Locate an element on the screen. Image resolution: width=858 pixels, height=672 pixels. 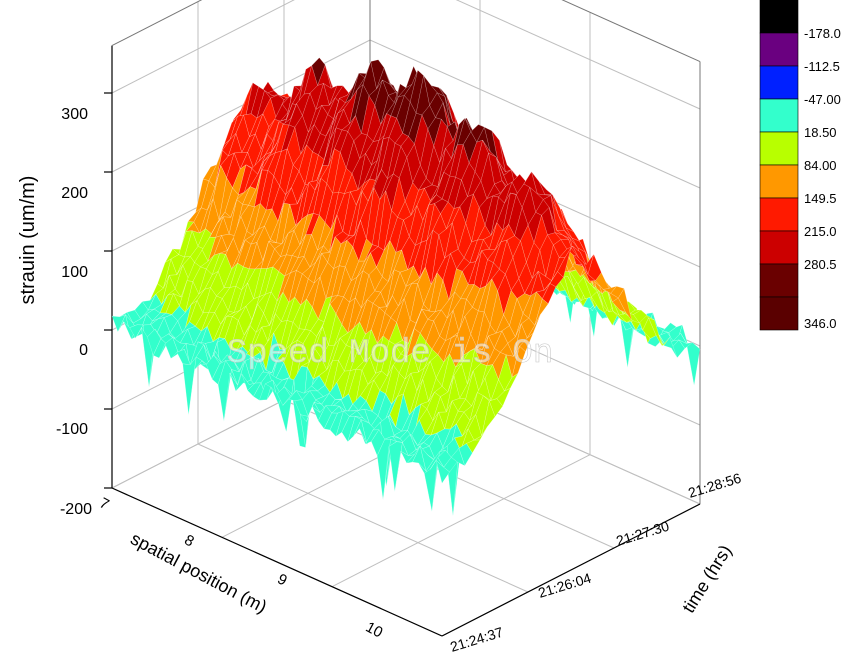
legend-label: 215.0 is located at coordinates (820, 231).